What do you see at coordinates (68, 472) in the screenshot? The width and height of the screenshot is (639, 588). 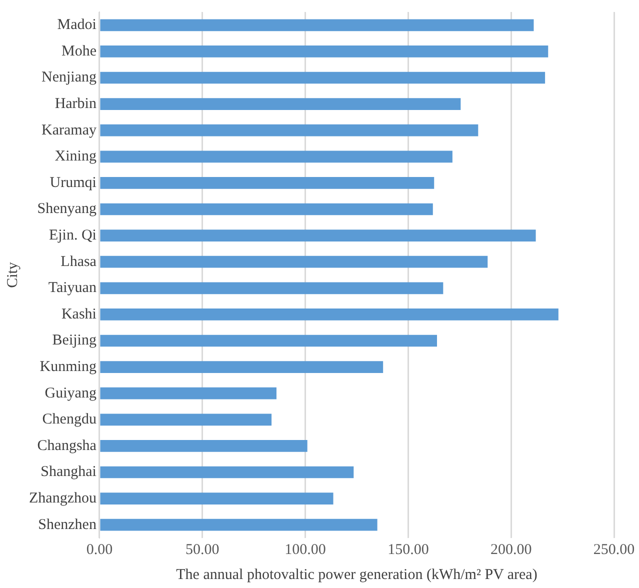 I see `y-tick-label: Shanghai` at bounding box center [68, 472].